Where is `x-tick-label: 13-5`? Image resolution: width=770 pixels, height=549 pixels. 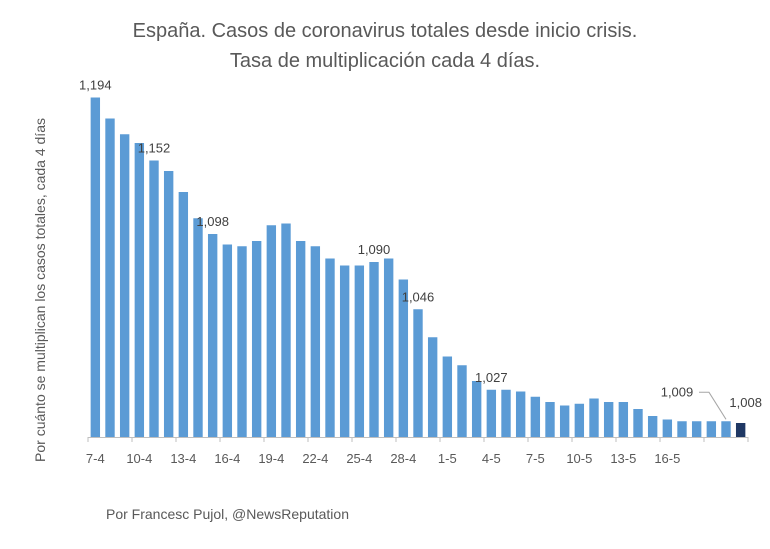
x-tick-label: 13-5 is located at coordinates (623, 458).